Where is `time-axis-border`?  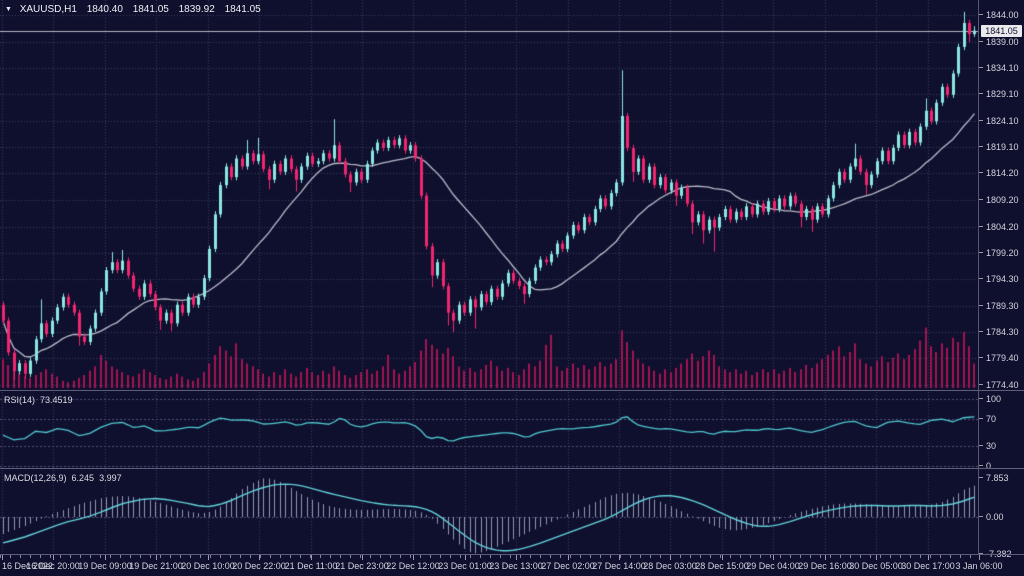
time-axis-border is located at coordinates (512, 554).